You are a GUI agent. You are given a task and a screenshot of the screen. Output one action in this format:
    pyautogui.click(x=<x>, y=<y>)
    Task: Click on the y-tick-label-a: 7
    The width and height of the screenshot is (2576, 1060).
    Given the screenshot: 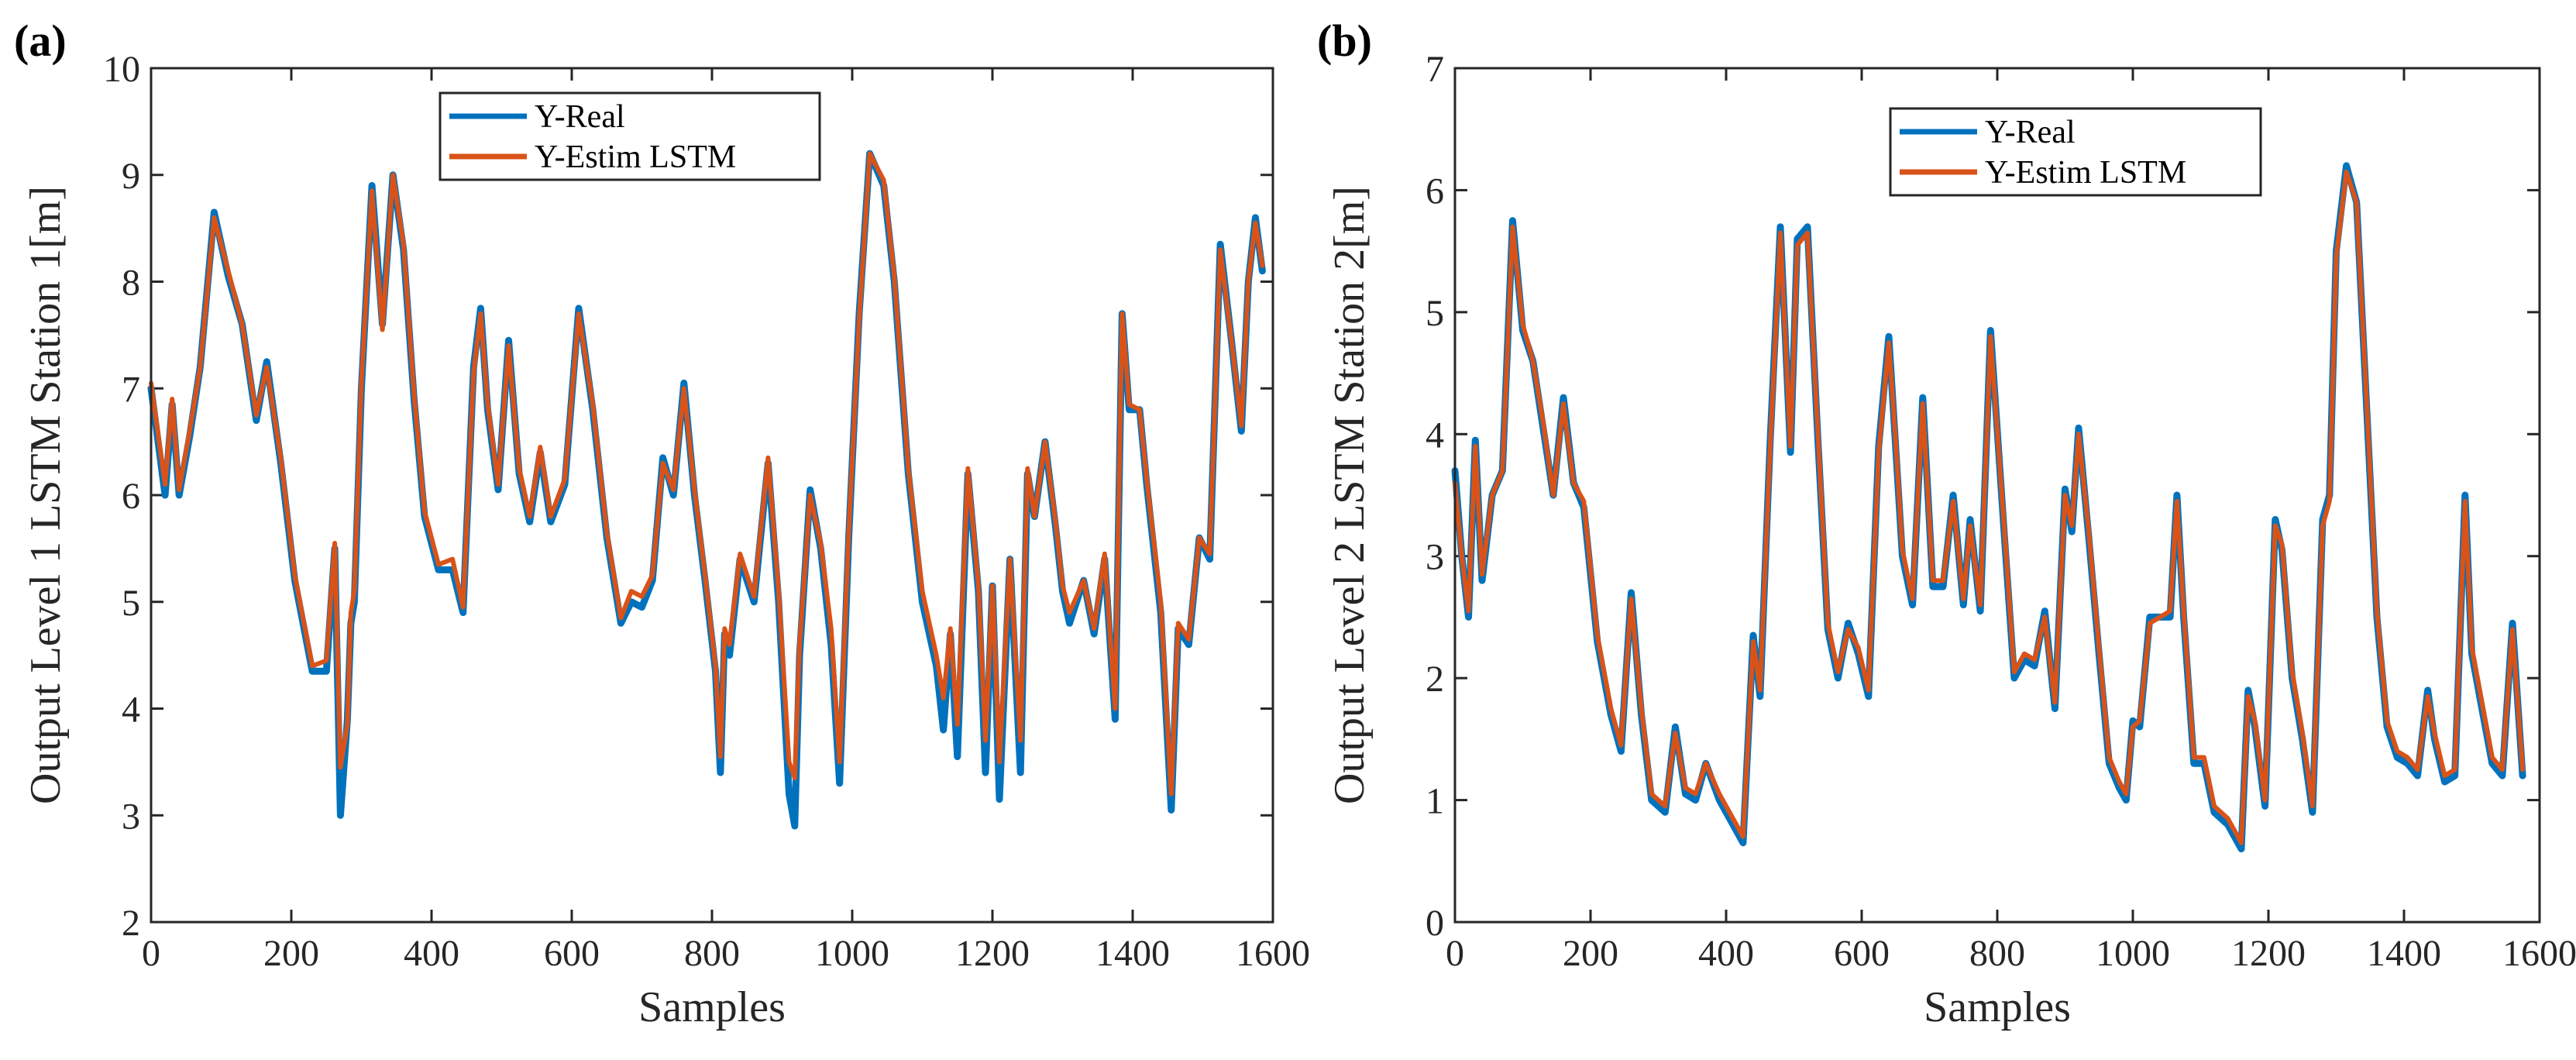 What is the action you would take?
    pyautogui.click(x=131, y=389)
    